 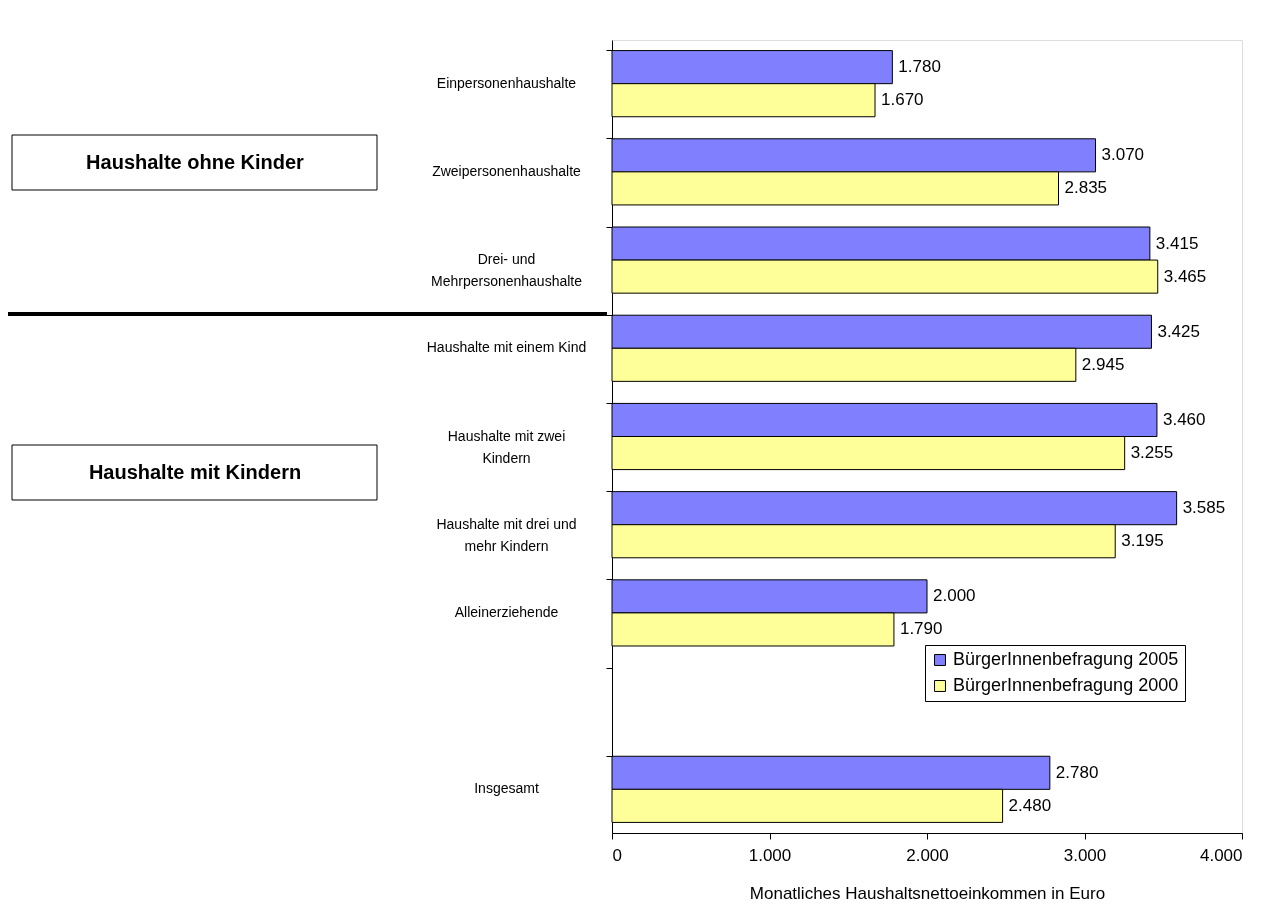 What do you see at coordinates (927, 855) in the screenshot?
I see `x-tick-label: 2.000` at bounding box center [927, 855].